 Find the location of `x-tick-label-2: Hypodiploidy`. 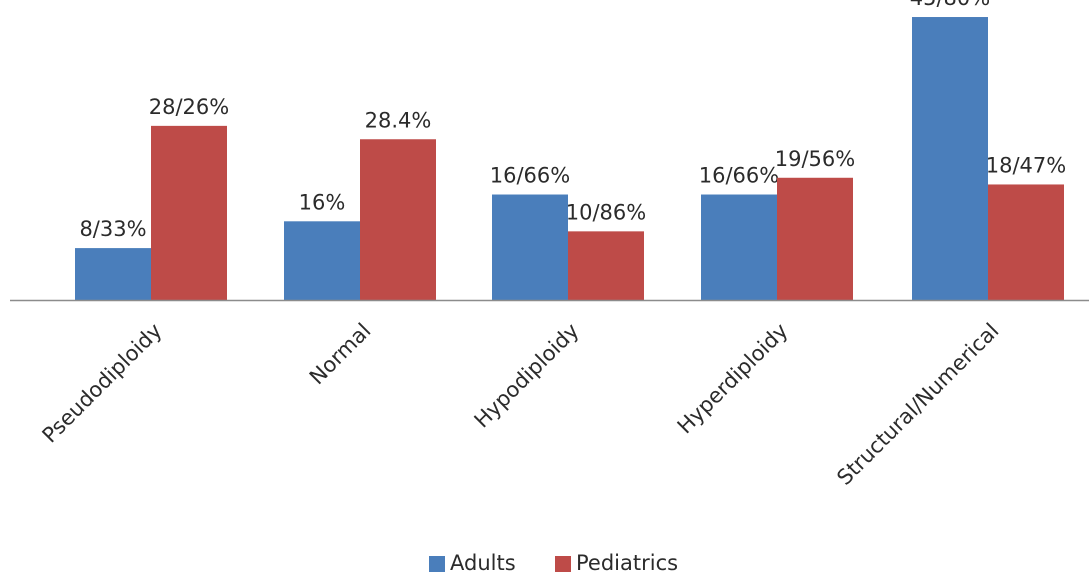

x-tick-label-2: Hypodiploidy is located at coordinates (527, 376).